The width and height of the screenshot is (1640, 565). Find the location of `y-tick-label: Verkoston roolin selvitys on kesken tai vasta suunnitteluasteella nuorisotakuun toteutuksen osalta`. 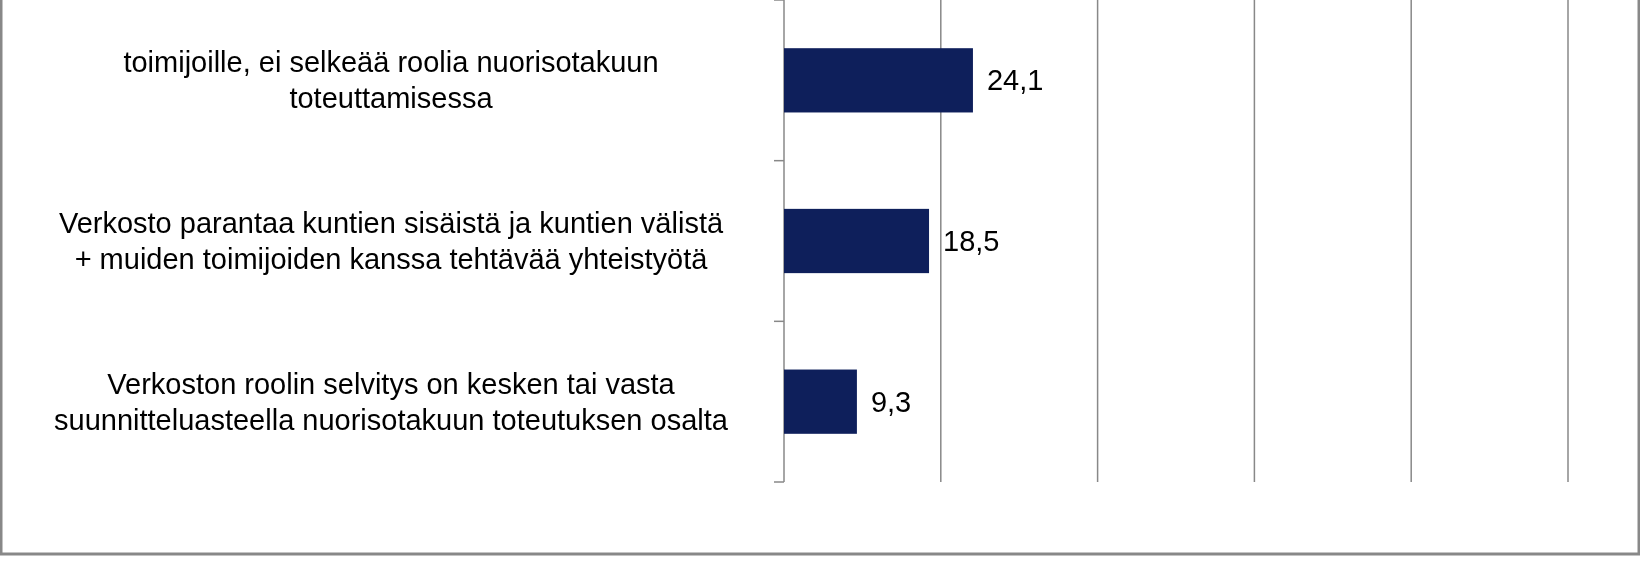

y-tick-label: Verkoston roolin selvitys on kesken tai vasta suunnitteluasteella nuorisotakuun toteutuksen osalta is located at coordinates (391, 401).